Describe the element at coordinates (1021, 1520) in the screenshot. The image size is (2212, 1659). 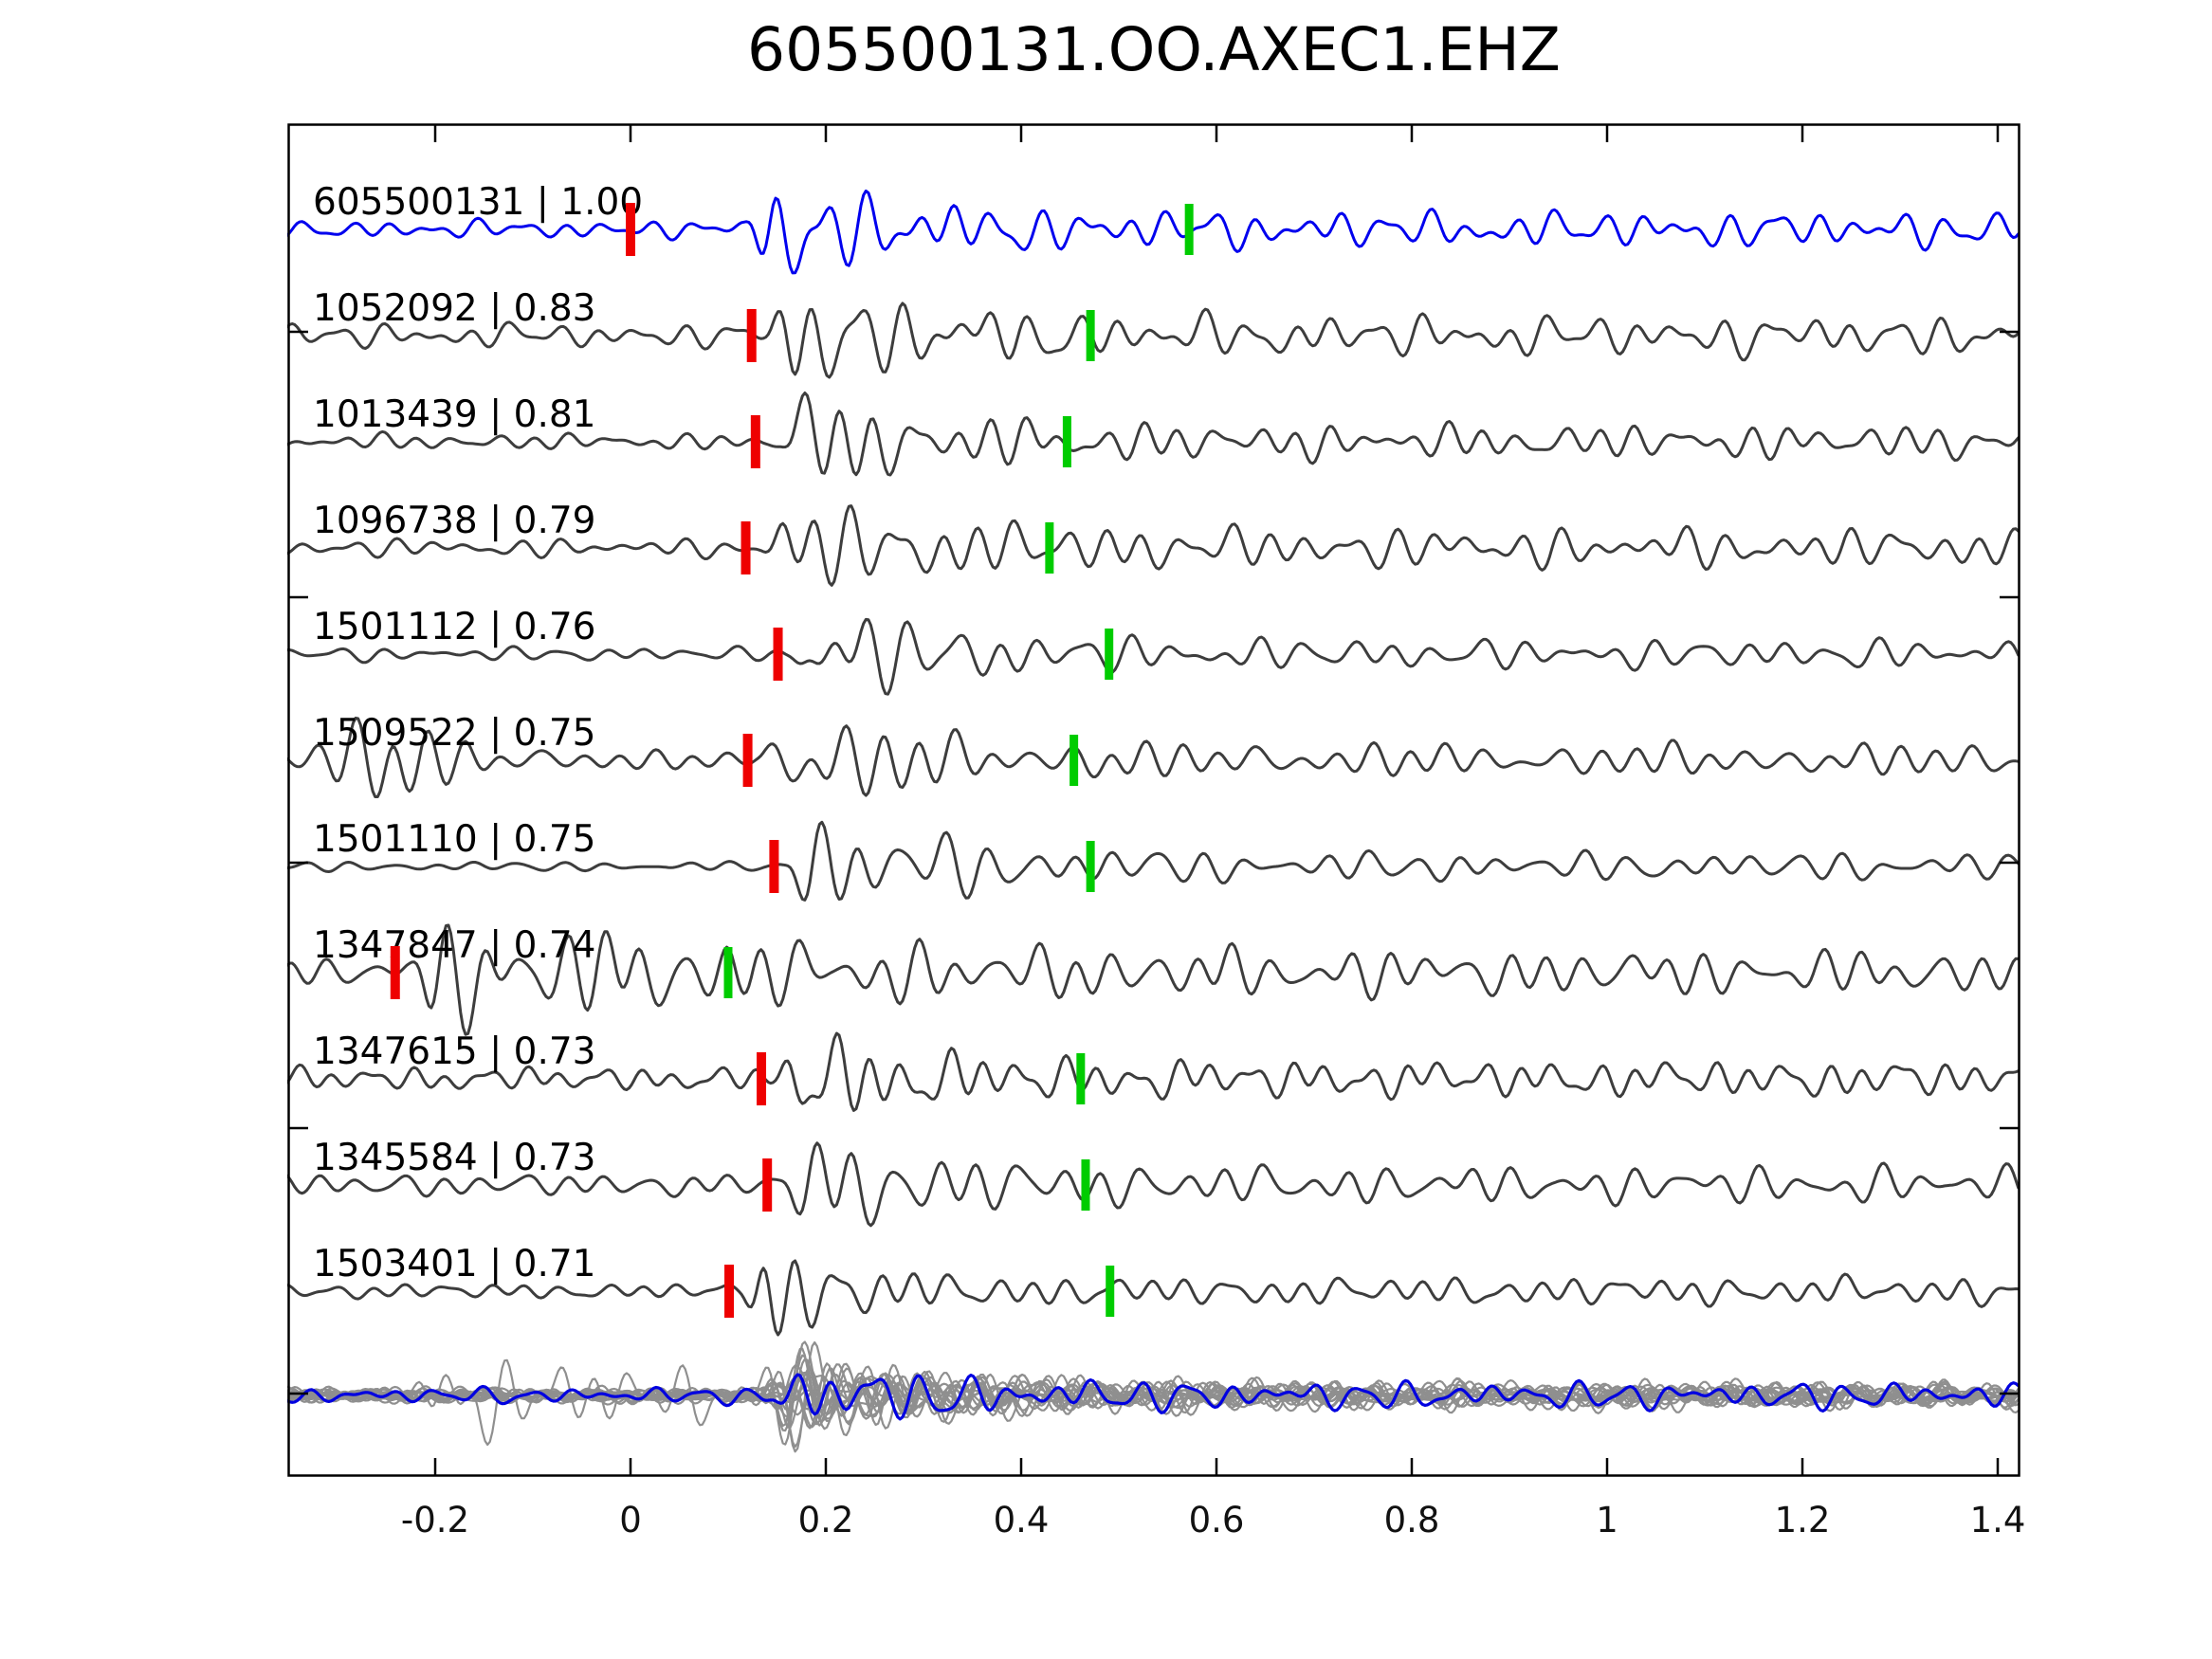
I see `x-tick-label: 0.4` at that location.